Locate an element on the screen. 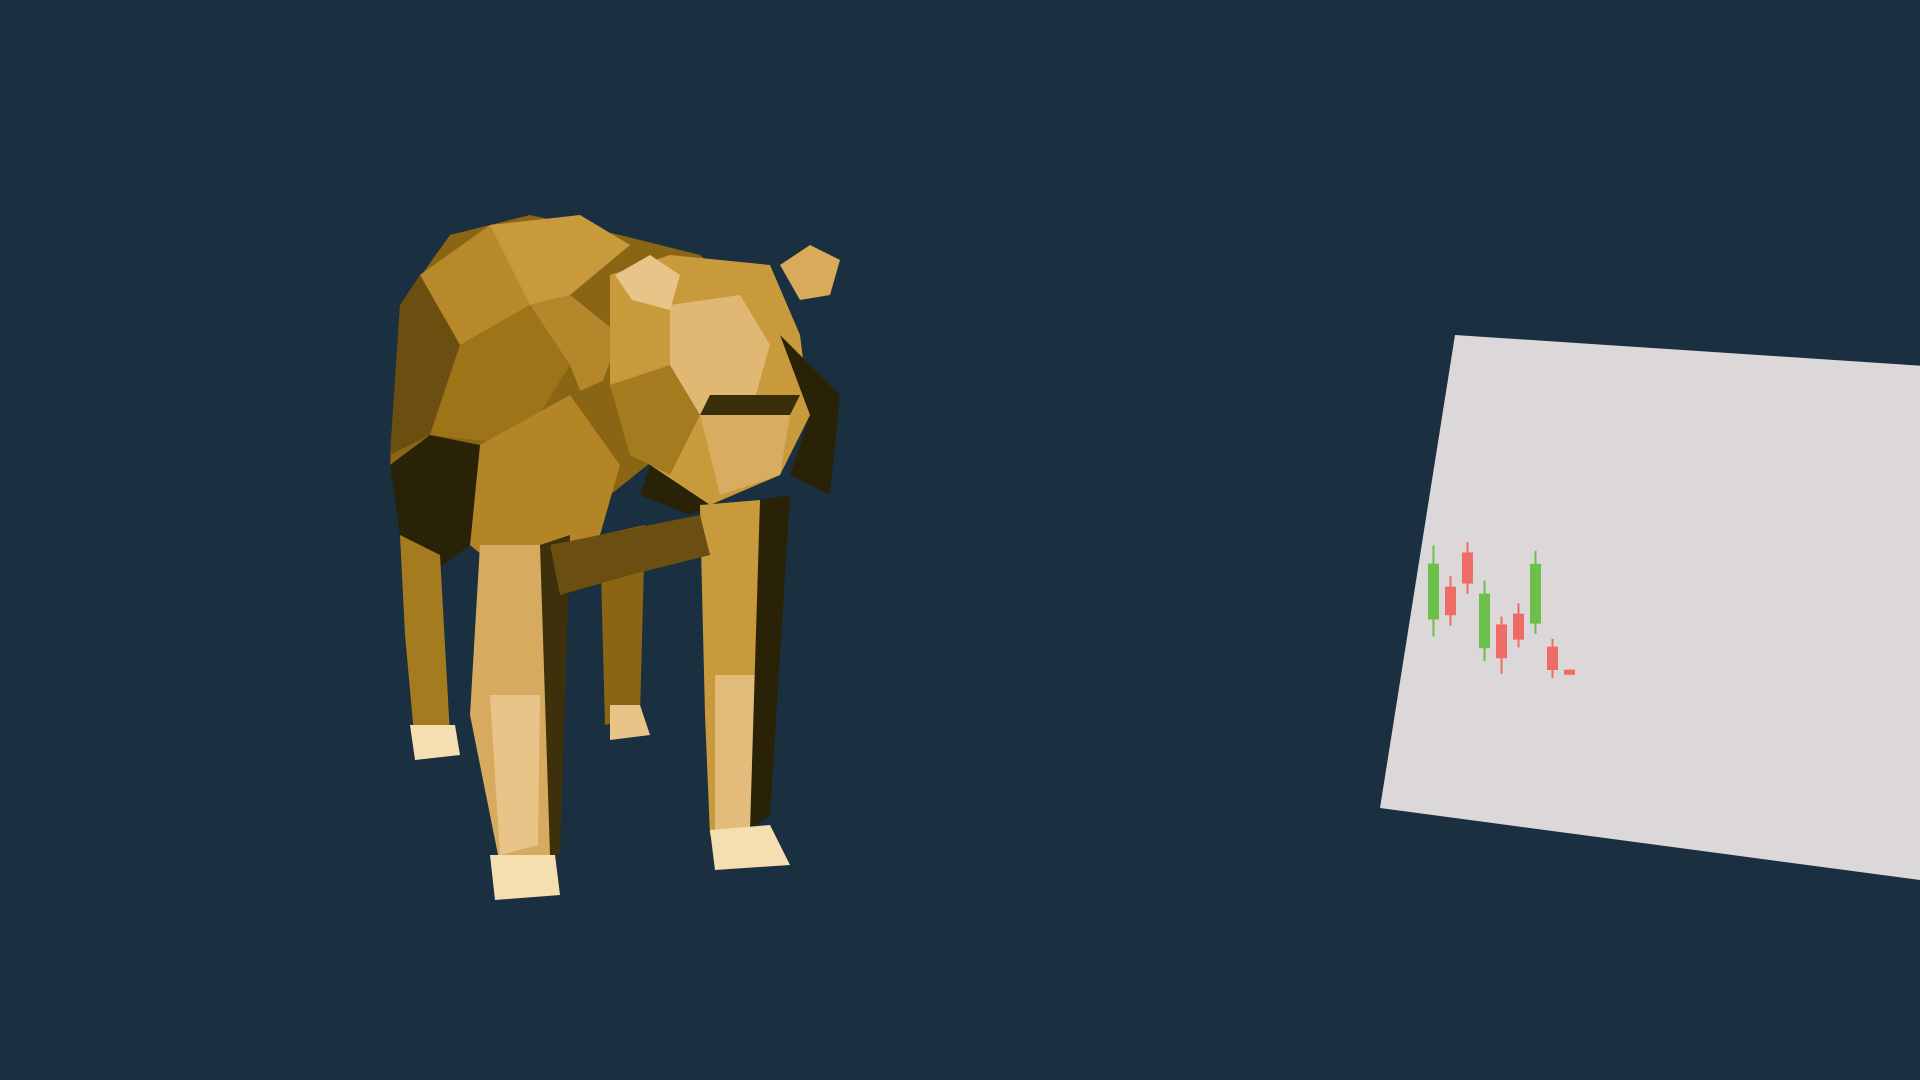  logo-card is located at coordinates (1645, 607).